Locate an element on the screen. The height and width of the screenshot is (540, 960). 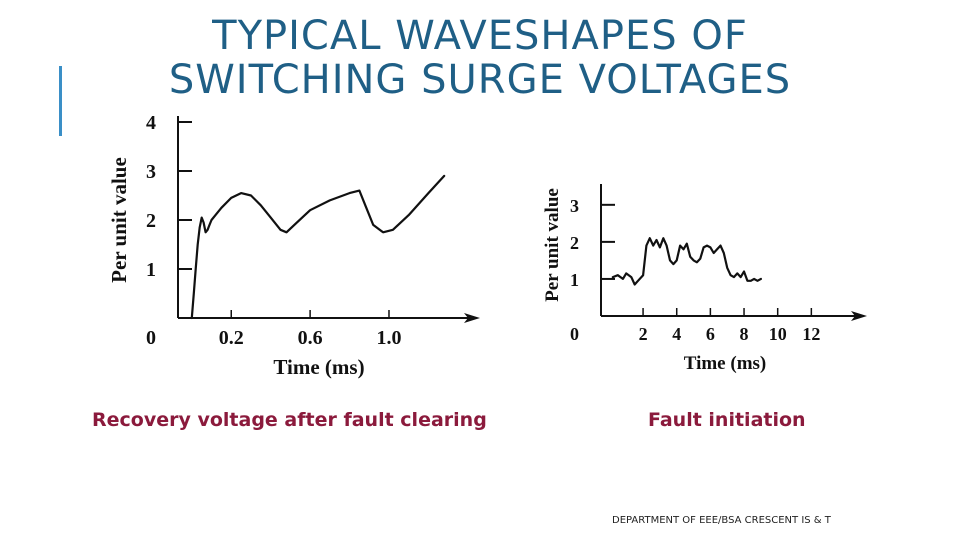
x-tick-label: 0.6 is located at coordinates (310, 338).